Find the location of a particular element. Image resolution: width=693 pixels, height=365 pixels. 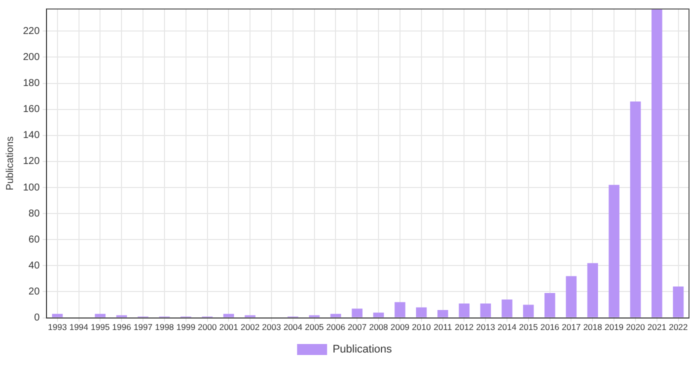

x-tick-label: 2010 is located at coordinates (422, 327).